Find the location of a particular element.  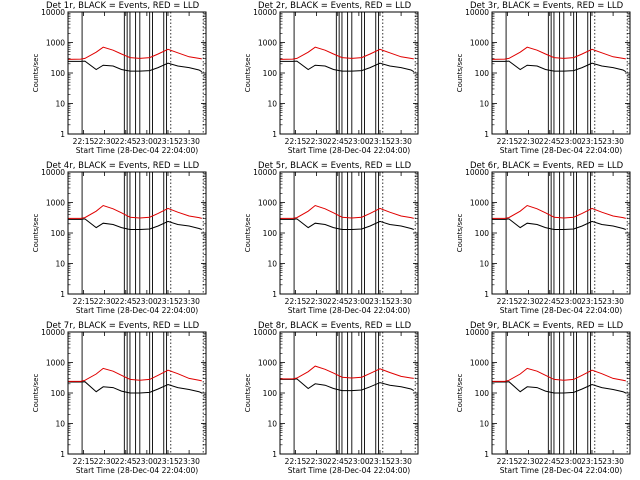

panel-title: Det 4r, BLACK = Events, RED = LLD is located at coordinates (123, 166).